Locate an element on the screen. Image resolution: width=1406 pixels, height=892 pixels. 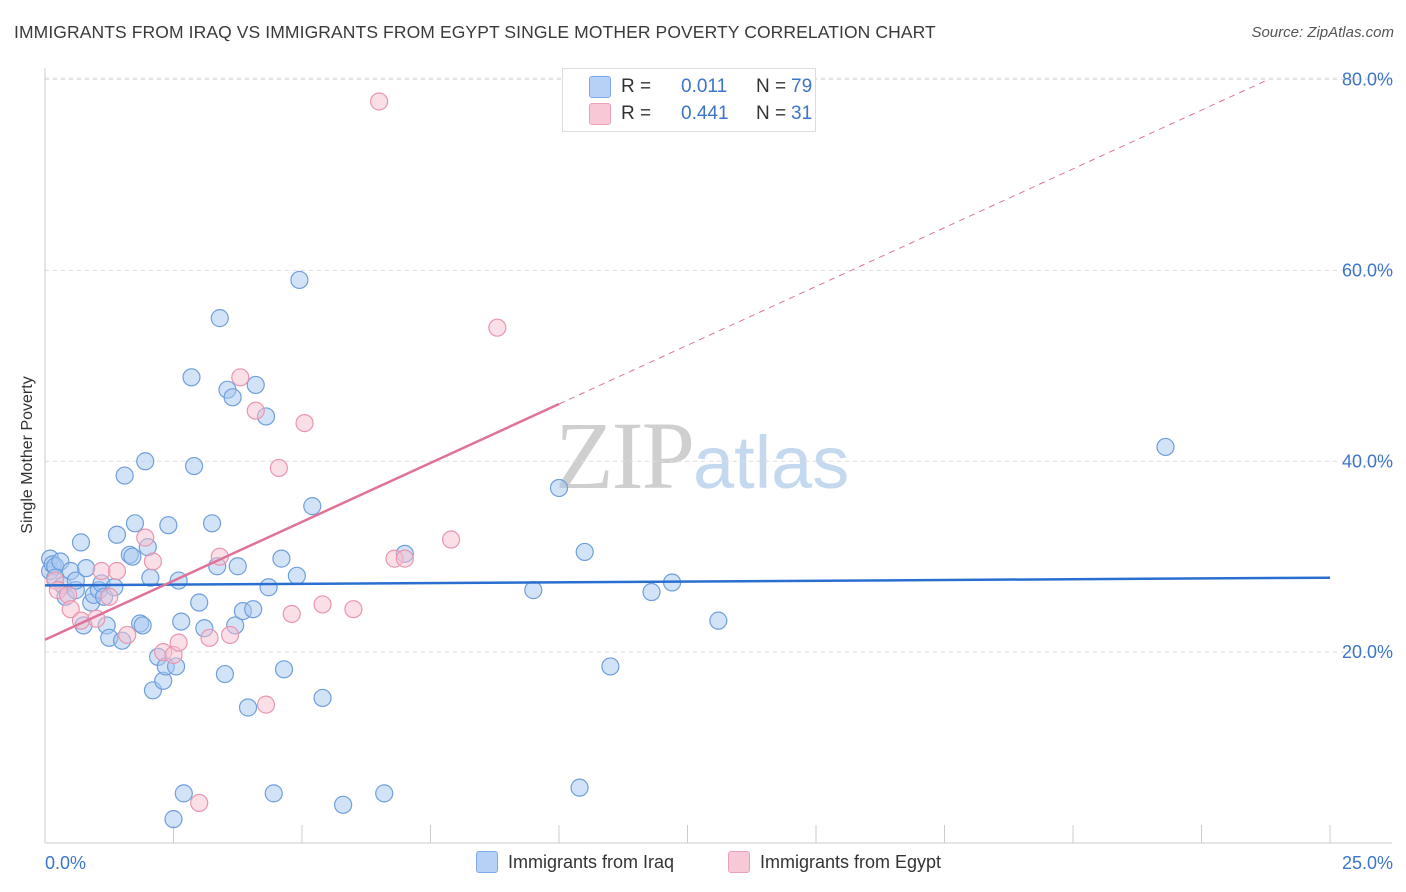
watermark: ZIPatlas is located at coordinates (702, 455).